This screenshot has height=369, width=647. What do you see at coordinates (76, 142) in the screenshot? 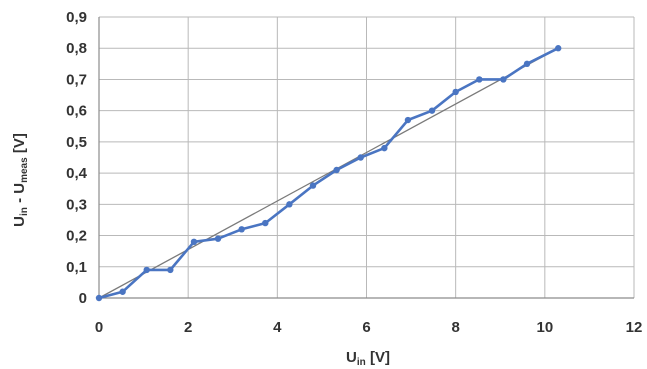
I see `y-tick-label: 0,5` at bounding box center [76, 142].